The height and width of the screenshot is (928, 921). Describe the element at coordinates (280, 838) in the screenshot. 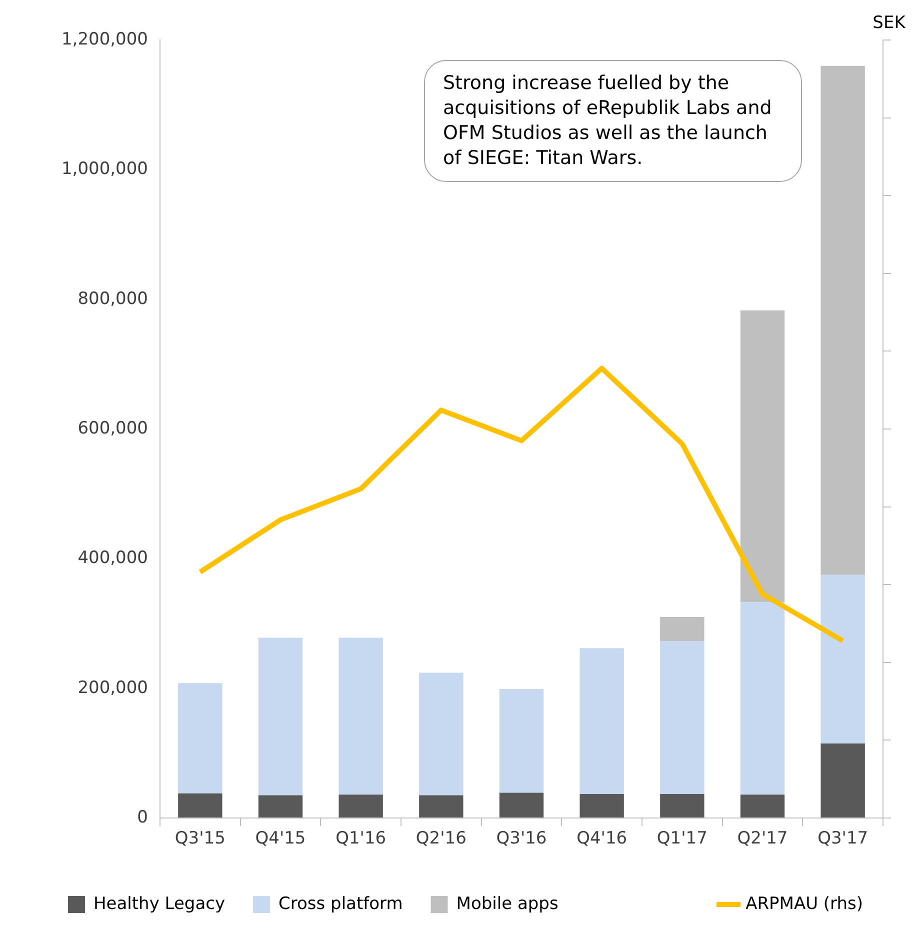

I see `x-tick-label: Q4'15` at that location.